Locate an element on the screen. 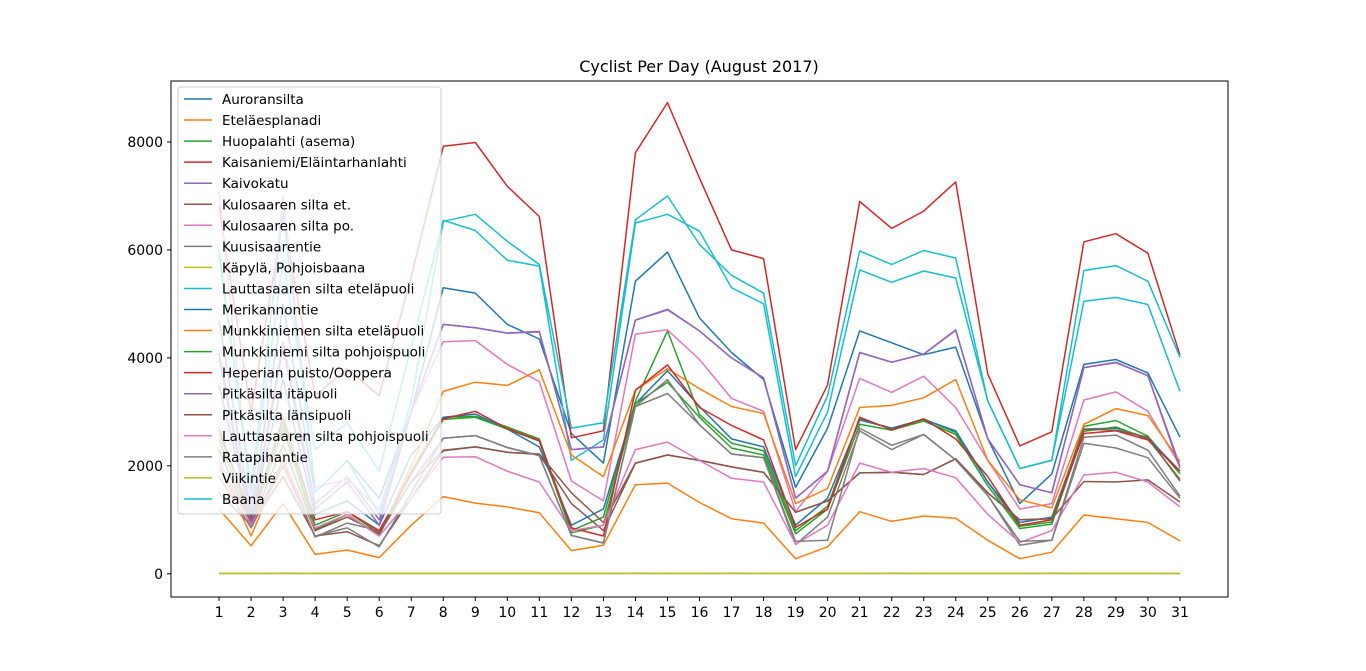  legend-entry: Kuusisaarentie is located at coordinates (271, 247).